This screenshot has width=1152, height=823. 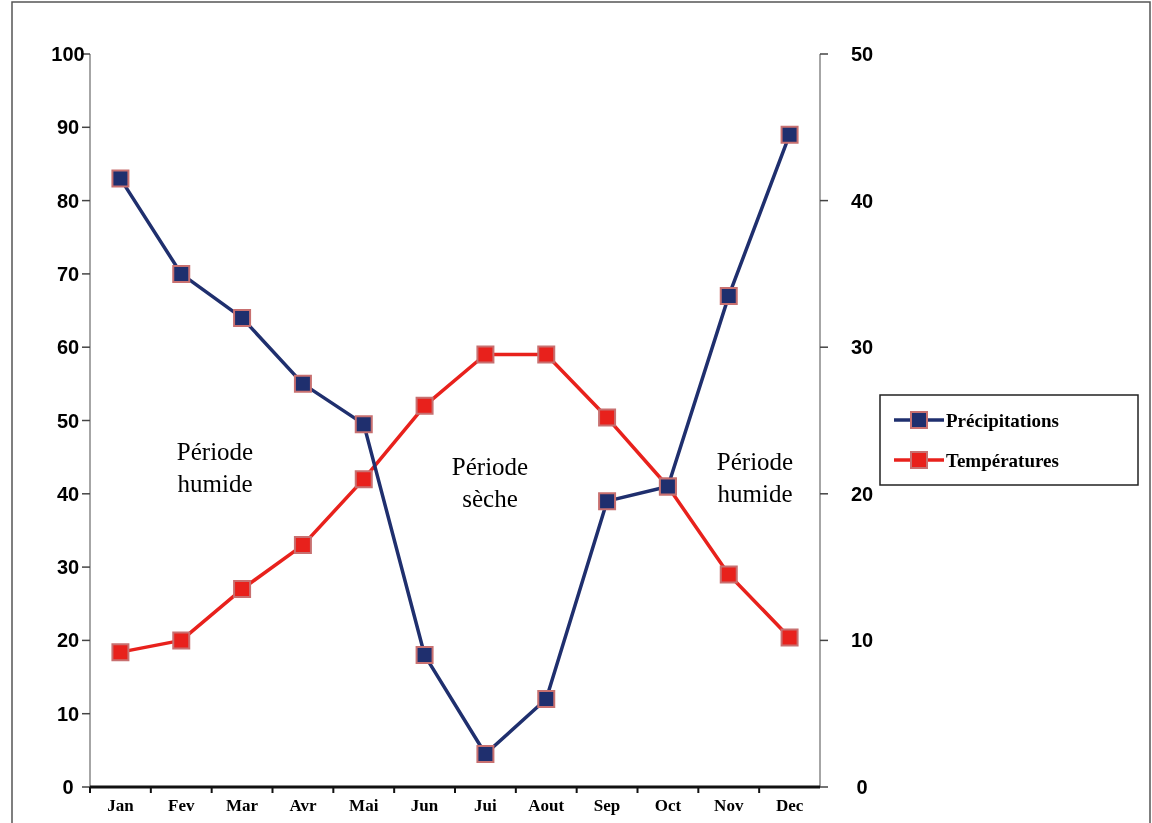 What do you see at coordinates (68, 567) in the screenshot?
I see `y-tick-label: 30` at bounding box center [68, 567].